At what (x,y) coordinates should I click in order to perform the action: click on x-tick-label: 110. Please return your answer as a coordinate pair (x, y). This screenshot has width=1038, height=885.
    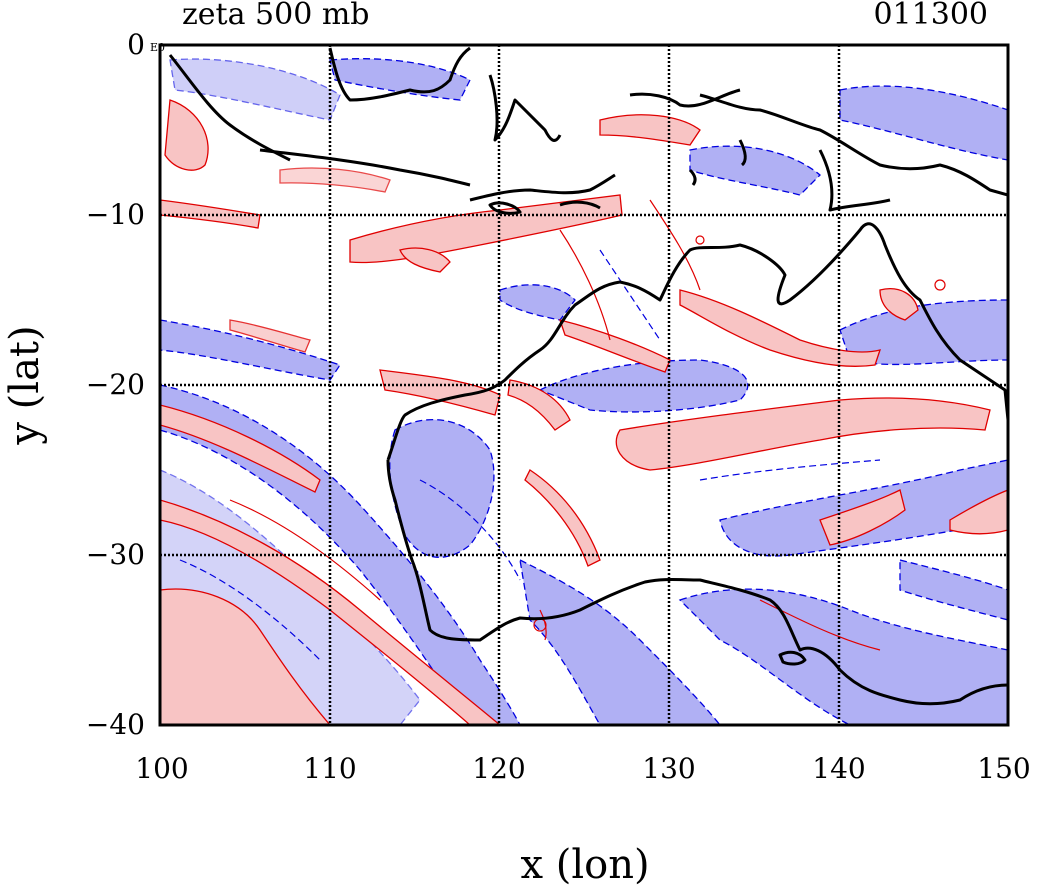
    Looking at the image, I should click on (329, 768).